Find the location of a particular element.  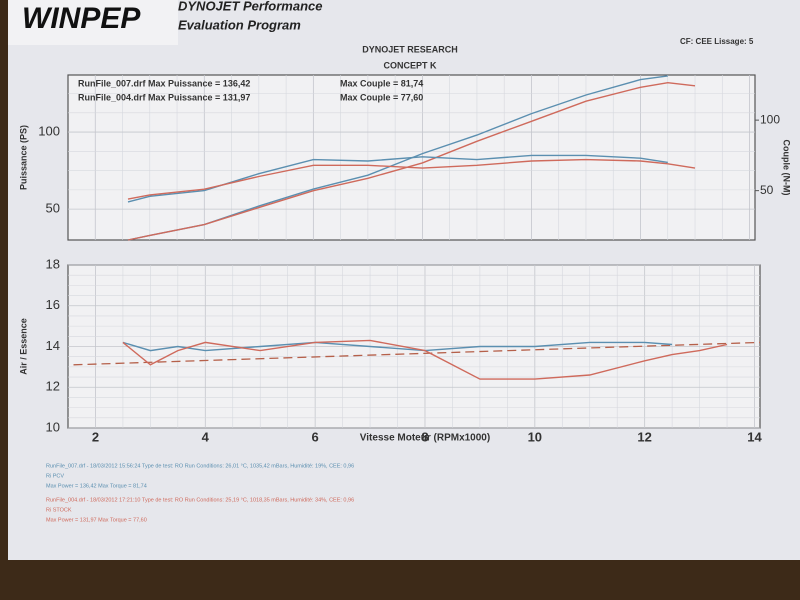

y-tick-label: 18 is located at coordinates (53, 263).